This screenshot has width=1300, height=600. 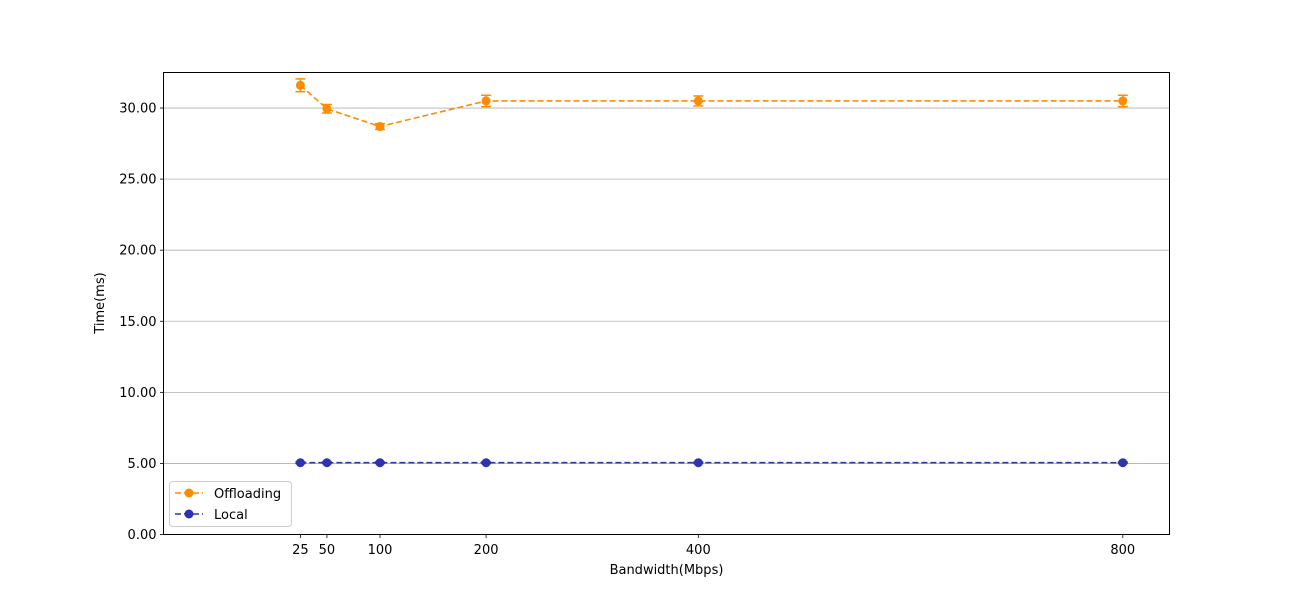 I want to click on legend-label-local: Local, so click(x=231, y=515).